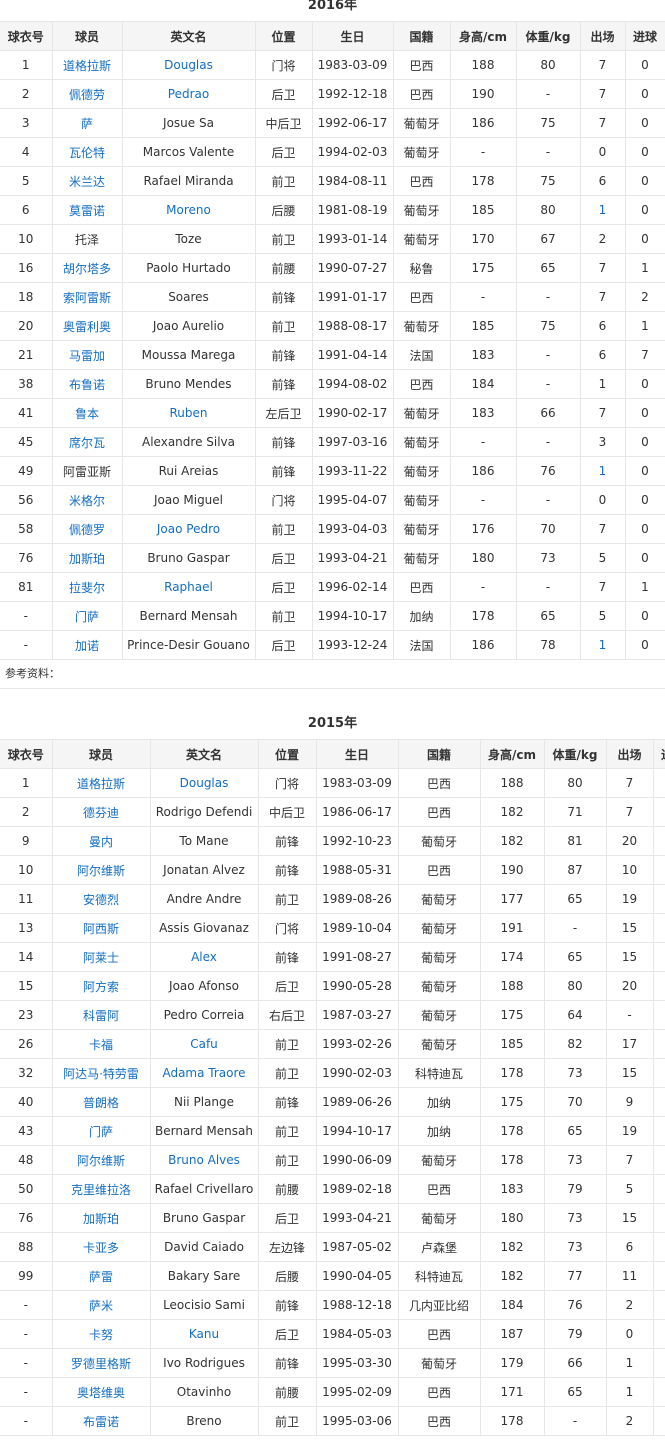 This screenshot has width=665, height=1444. I want to click on cell-appearances: 20, so click(629, 986).